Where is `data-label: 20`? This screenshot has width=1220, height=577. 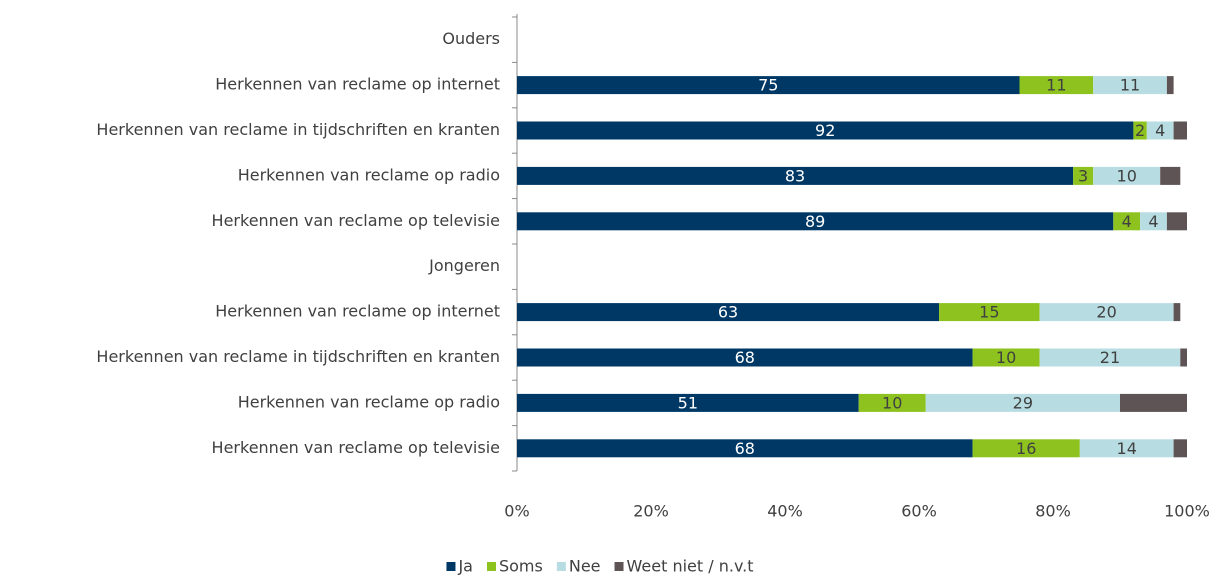
data-label: 20 is located at coordinates (1106, 312).